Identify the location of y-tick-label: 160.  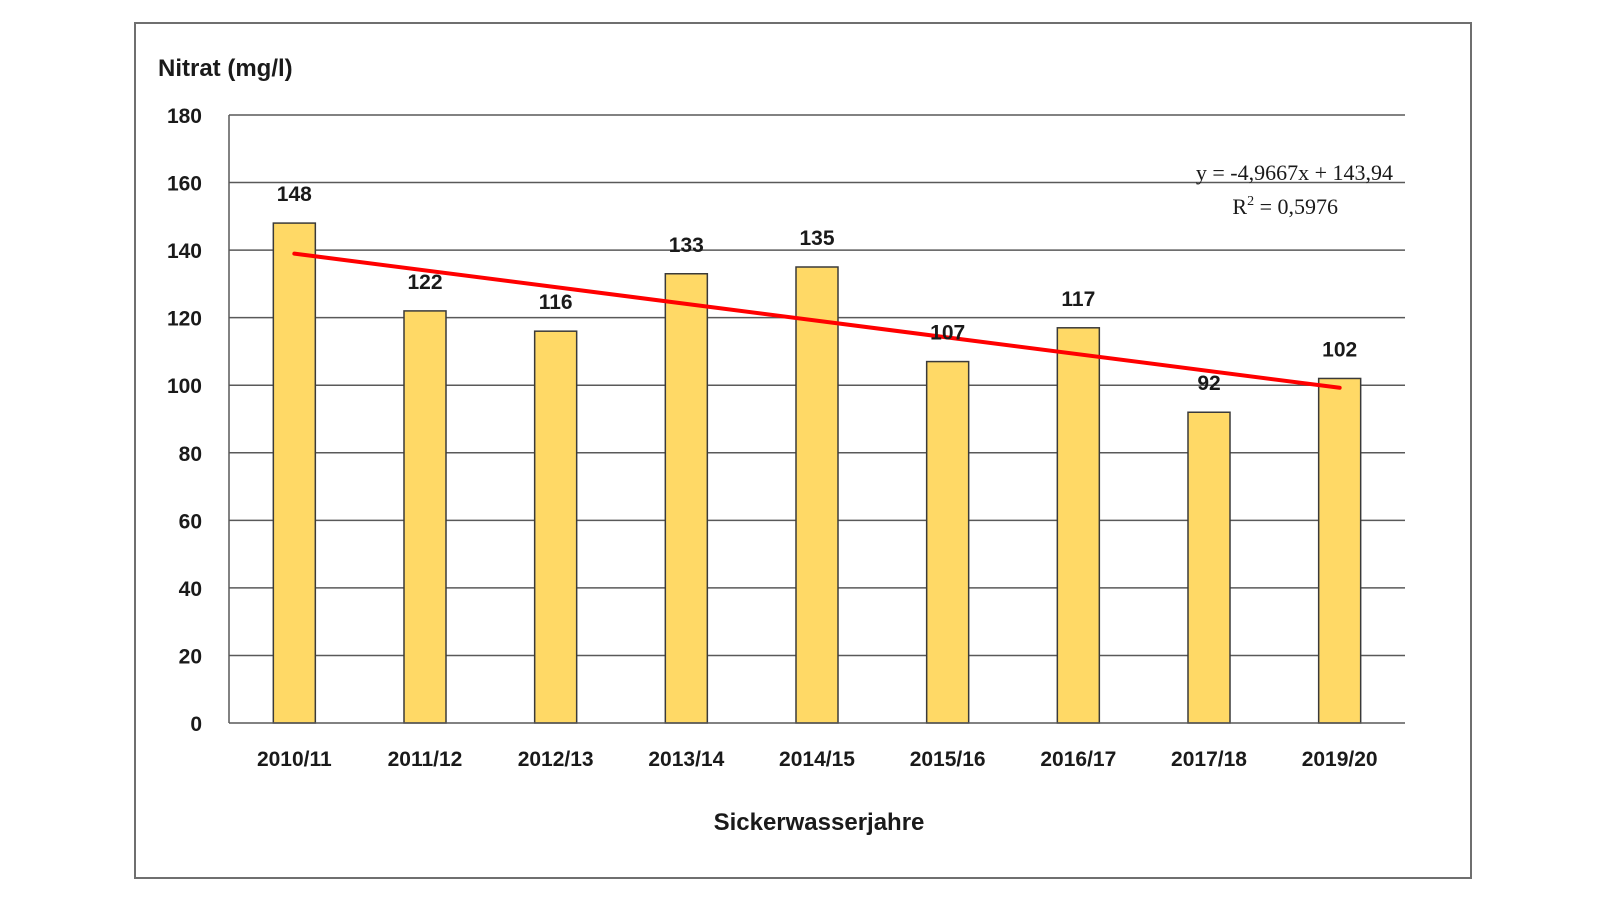
(184, 184).